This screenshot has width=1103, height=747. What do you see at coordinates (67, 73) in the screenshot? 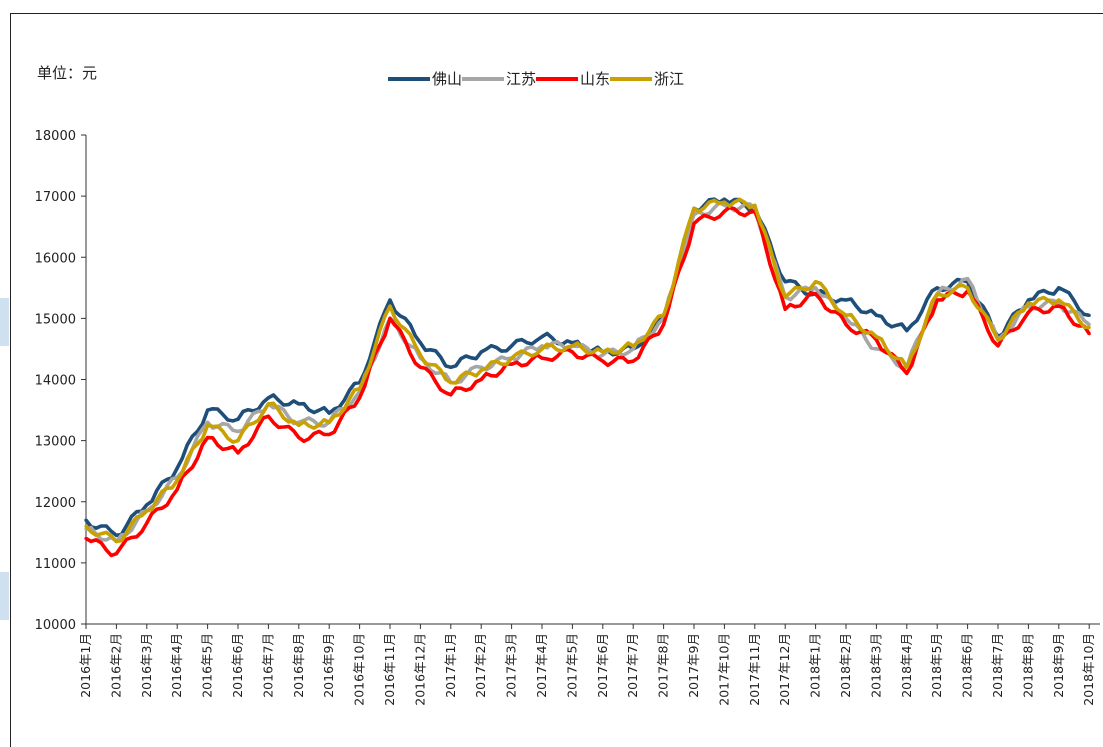
I see `unit-label: 单位：元` at bounding box center [67, 73].